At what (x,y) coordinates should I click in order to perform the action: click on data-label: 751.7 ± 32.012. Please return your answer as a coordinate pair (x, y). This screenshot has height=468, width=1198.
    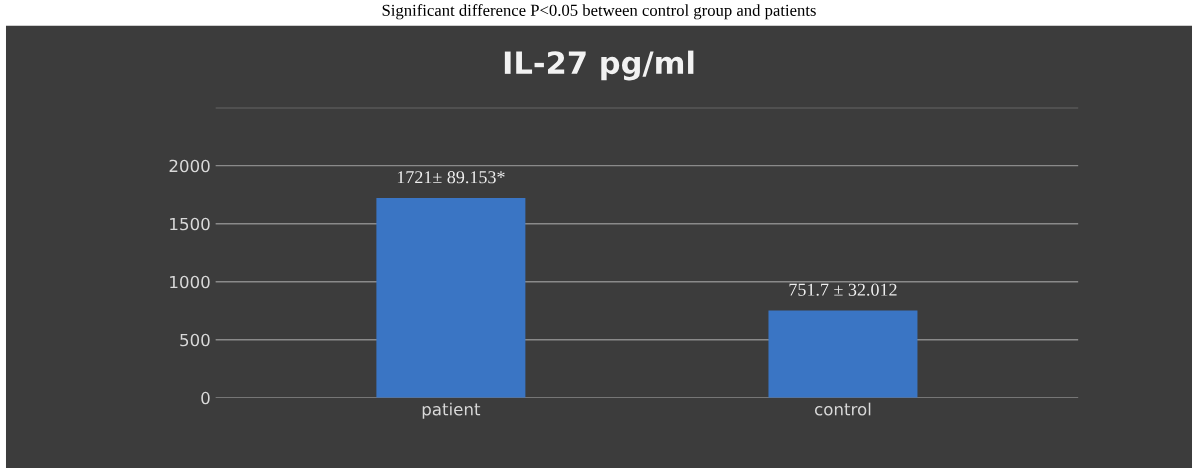
    Looking at the image, I should click on (843, 289).